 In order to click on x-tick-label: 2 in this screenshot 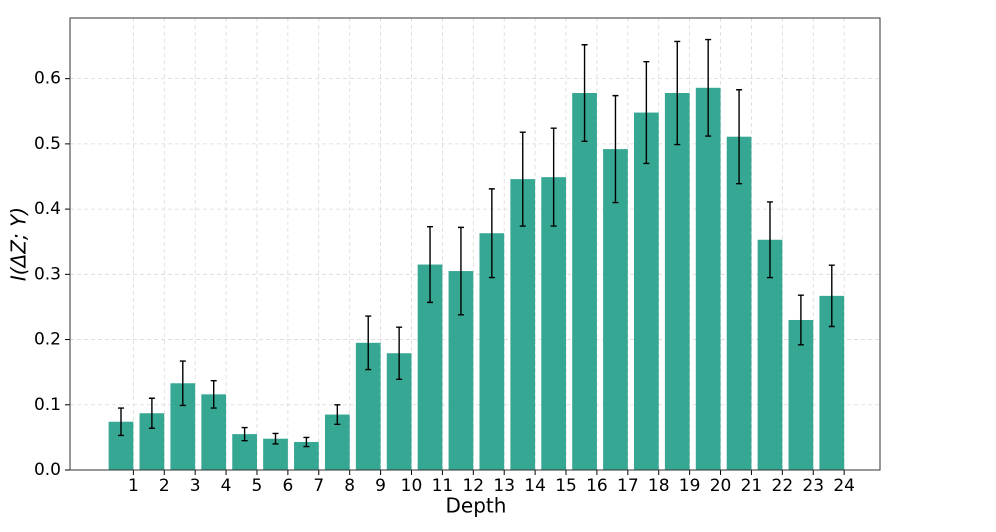, I will do `click(164, 486)`.